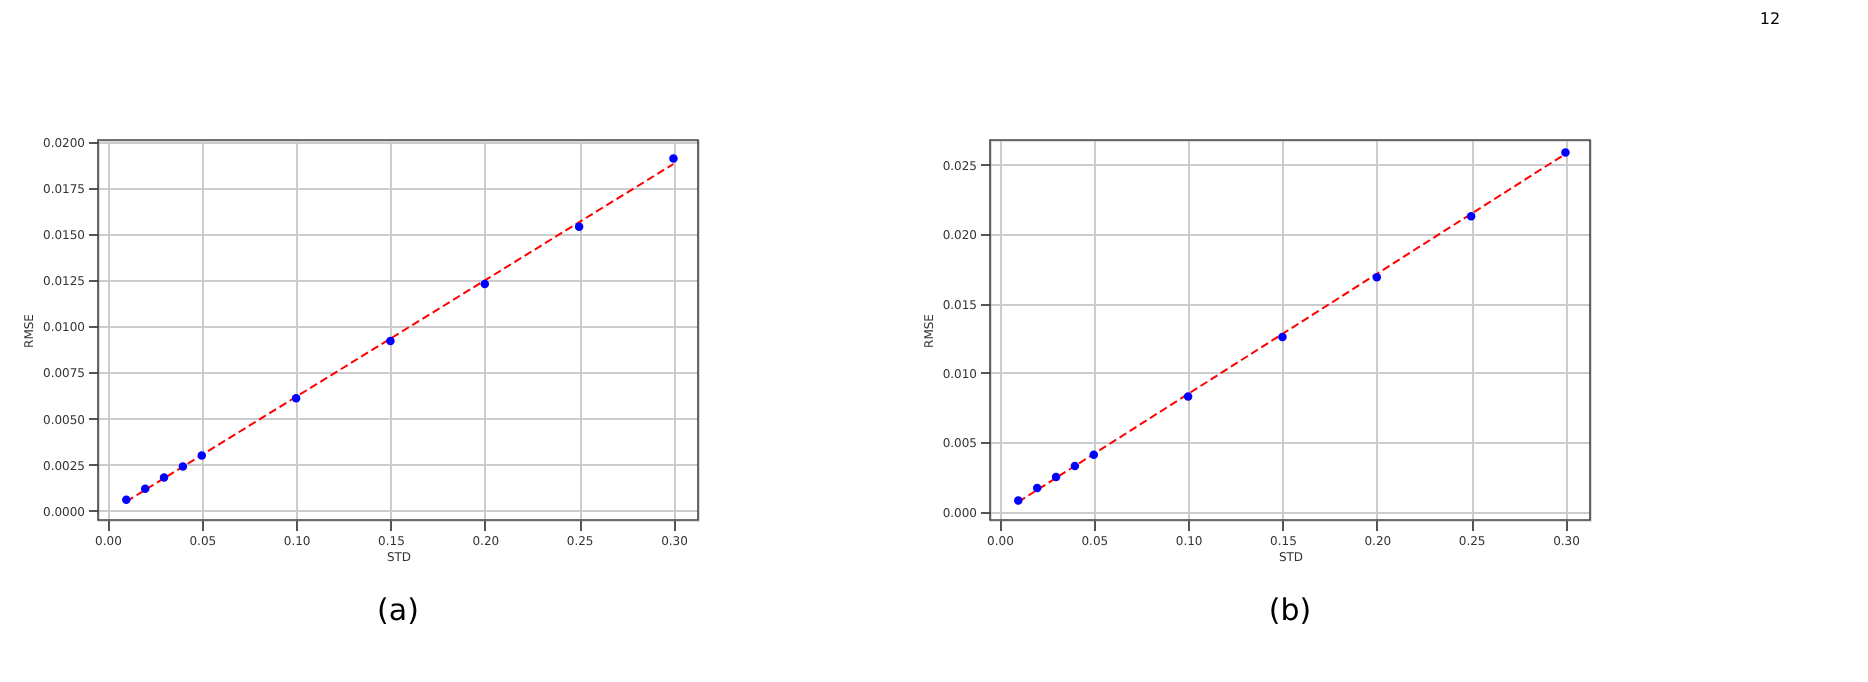 The image size is (1868, 682). I want to click on text: (a), so click(398, 610).